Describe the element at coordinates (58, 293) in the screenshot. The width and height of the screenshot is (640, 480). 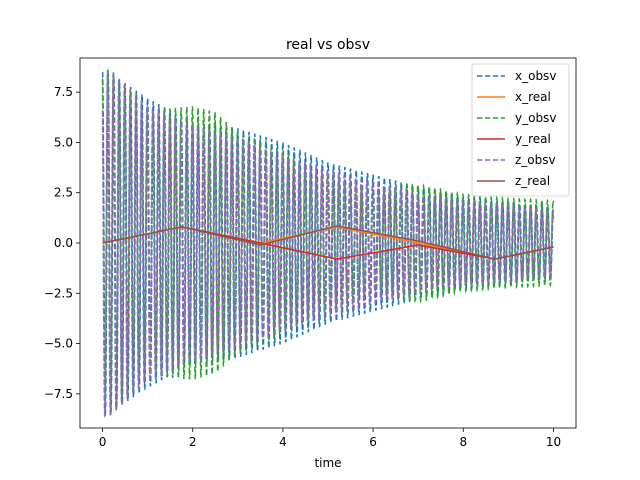
I see `y-tick-label: −2.5` at that location.